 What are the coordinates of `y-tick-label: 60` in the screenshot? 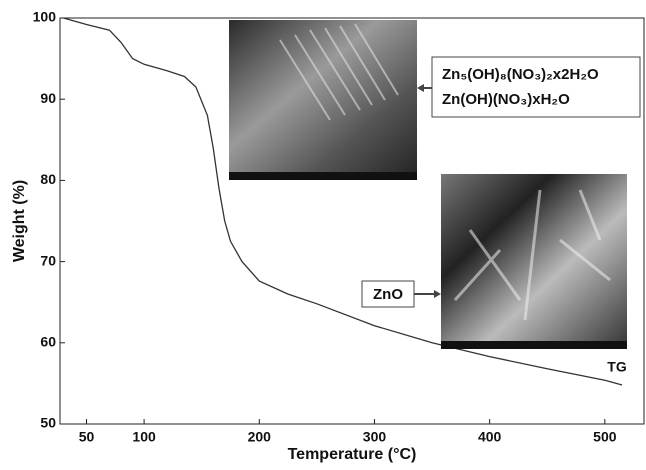 It's located at (48, 342).